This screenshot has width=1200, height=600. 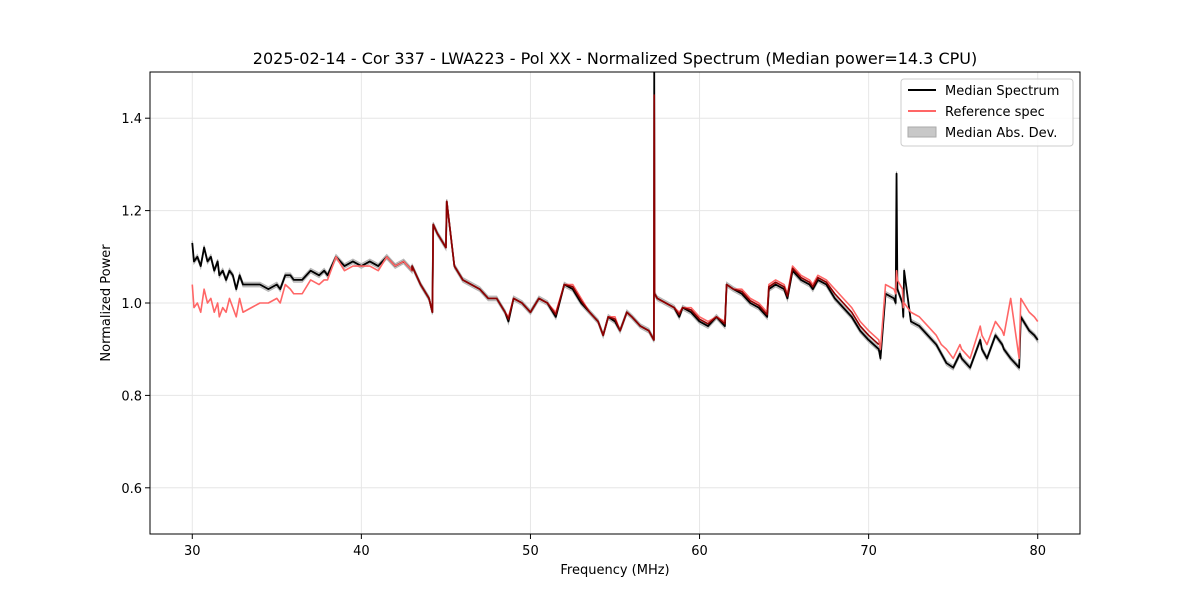 What do you see at coordinates (106, 303) in the screenshot?
I see `y-axis-label: Normalized Power` at bounding box center [106, 303].